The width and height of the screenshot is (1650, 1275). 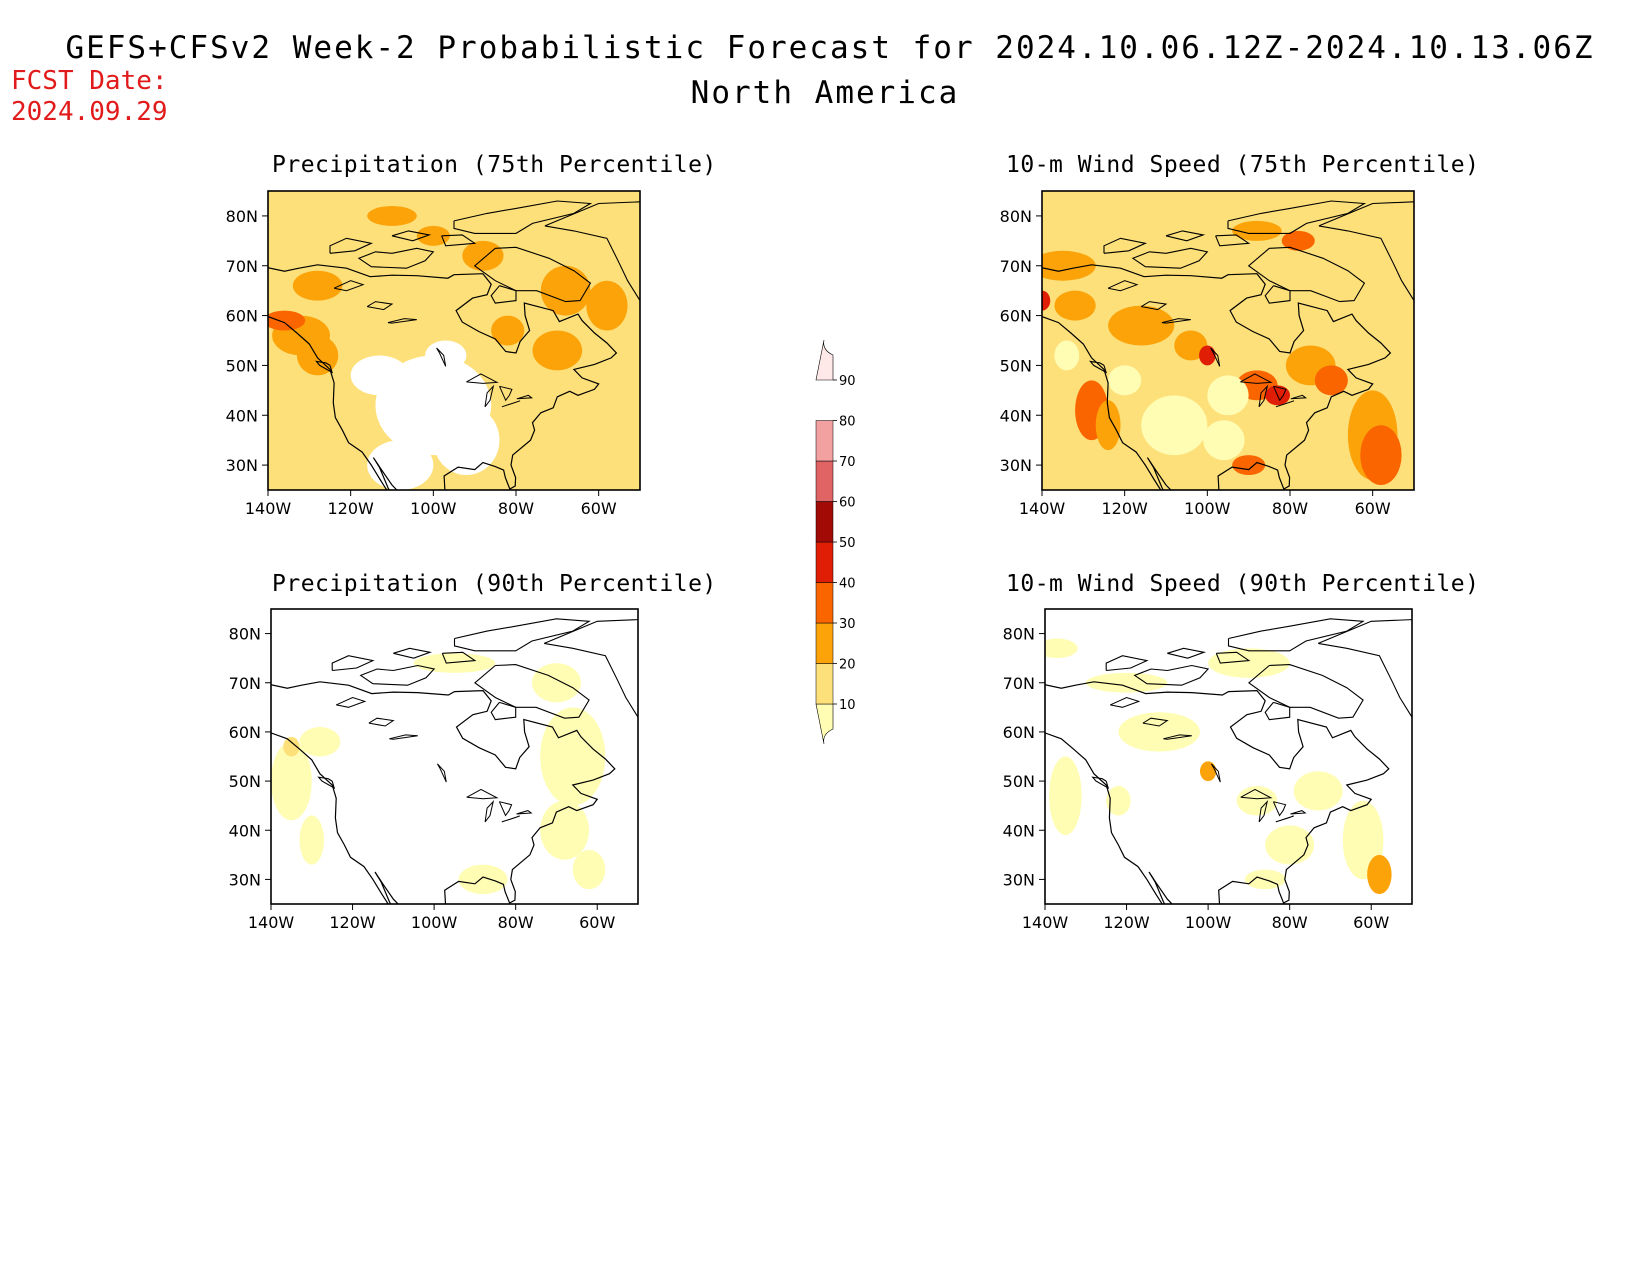 I want to click on colorbar: 10 20 30 40 50 60 70 80 90, so click(x=835, y=542).